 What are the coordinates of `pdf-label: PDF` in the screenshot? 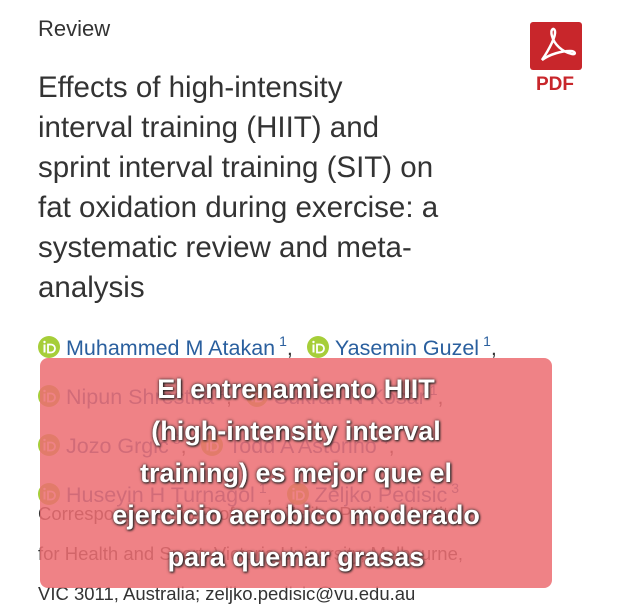 It's located at (555, 84).